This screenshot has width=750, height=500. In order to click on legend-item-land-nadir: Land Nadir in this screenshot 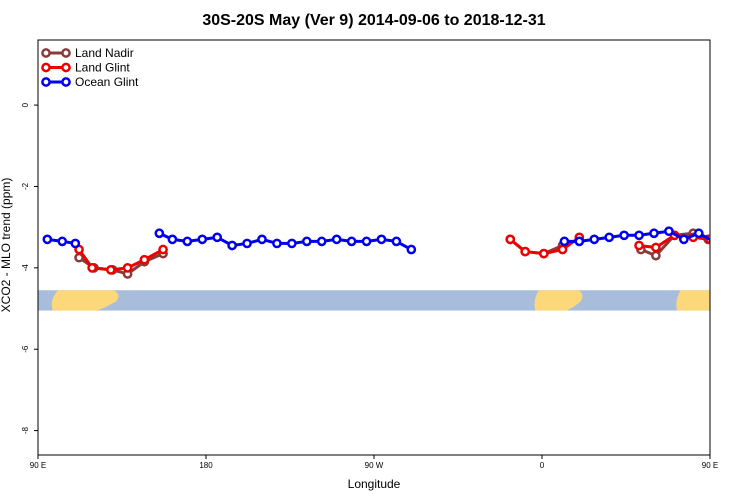, I will do `click(87, 53)`.